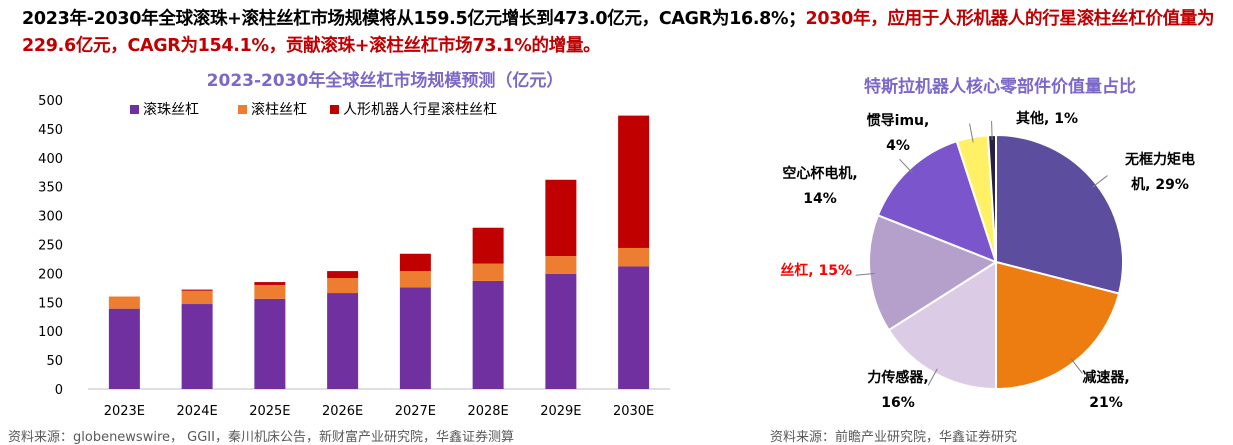 This screenshot has height=445, width=1233. Describe the element at coordinates (342, 411) in the screenshot. I see `x-tick-label: 2026E` at that location.